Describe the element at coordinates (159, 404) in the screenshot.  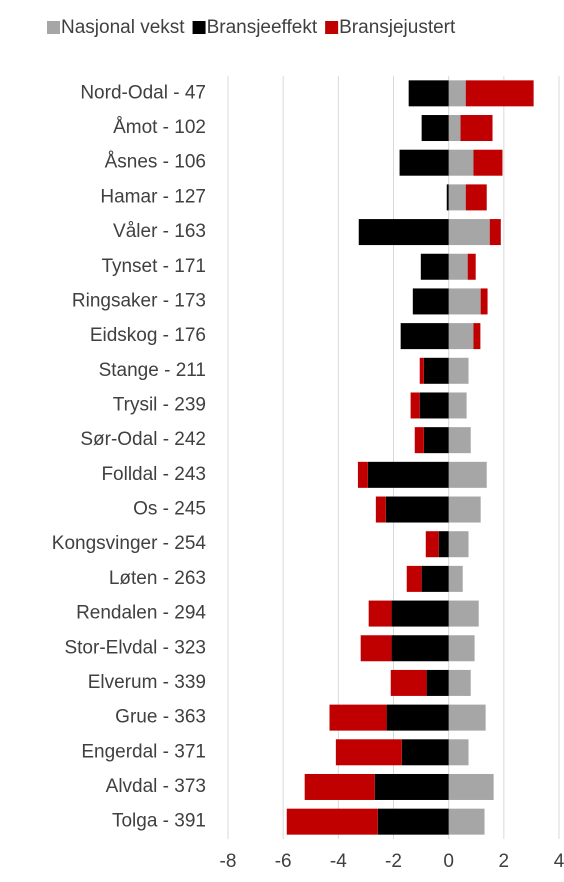
I see `y-tick-label: Trysil - 239` at that location.